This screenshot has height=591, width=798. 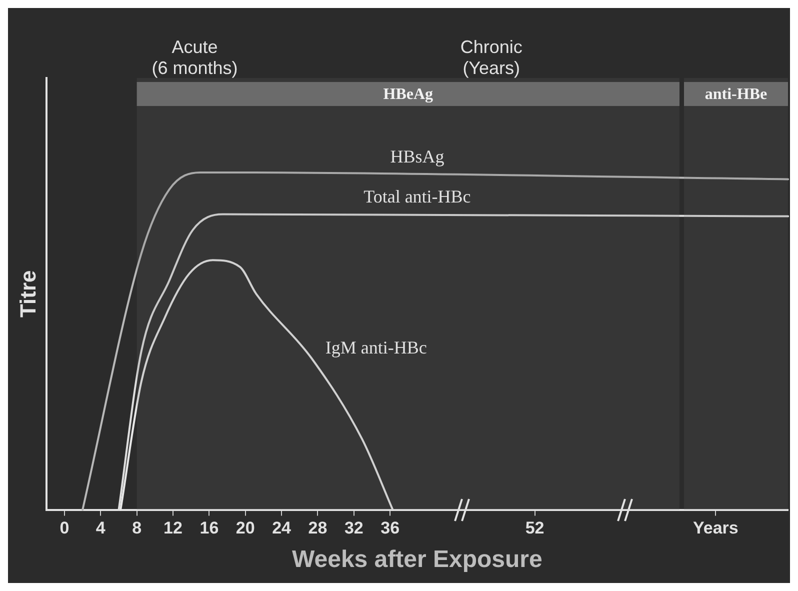 What do you see at coordinates (715, 528) in the screenshot?
I see `x-tick-label: Years` at bounding box center [715, 528].